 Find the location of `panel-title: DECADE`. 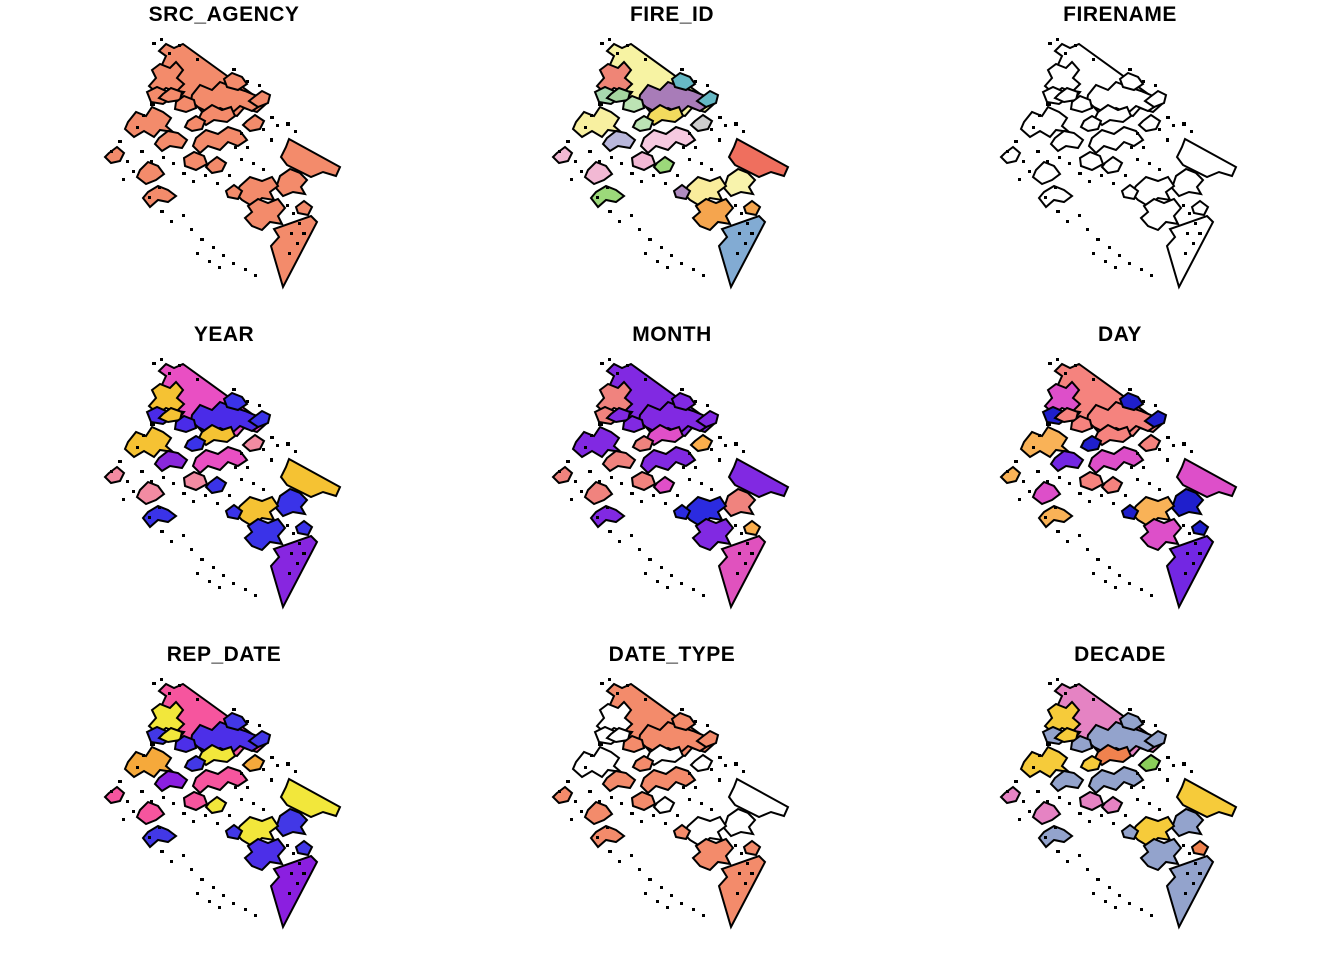

panel-title: DECADE is located at coordinates (1120, 654).